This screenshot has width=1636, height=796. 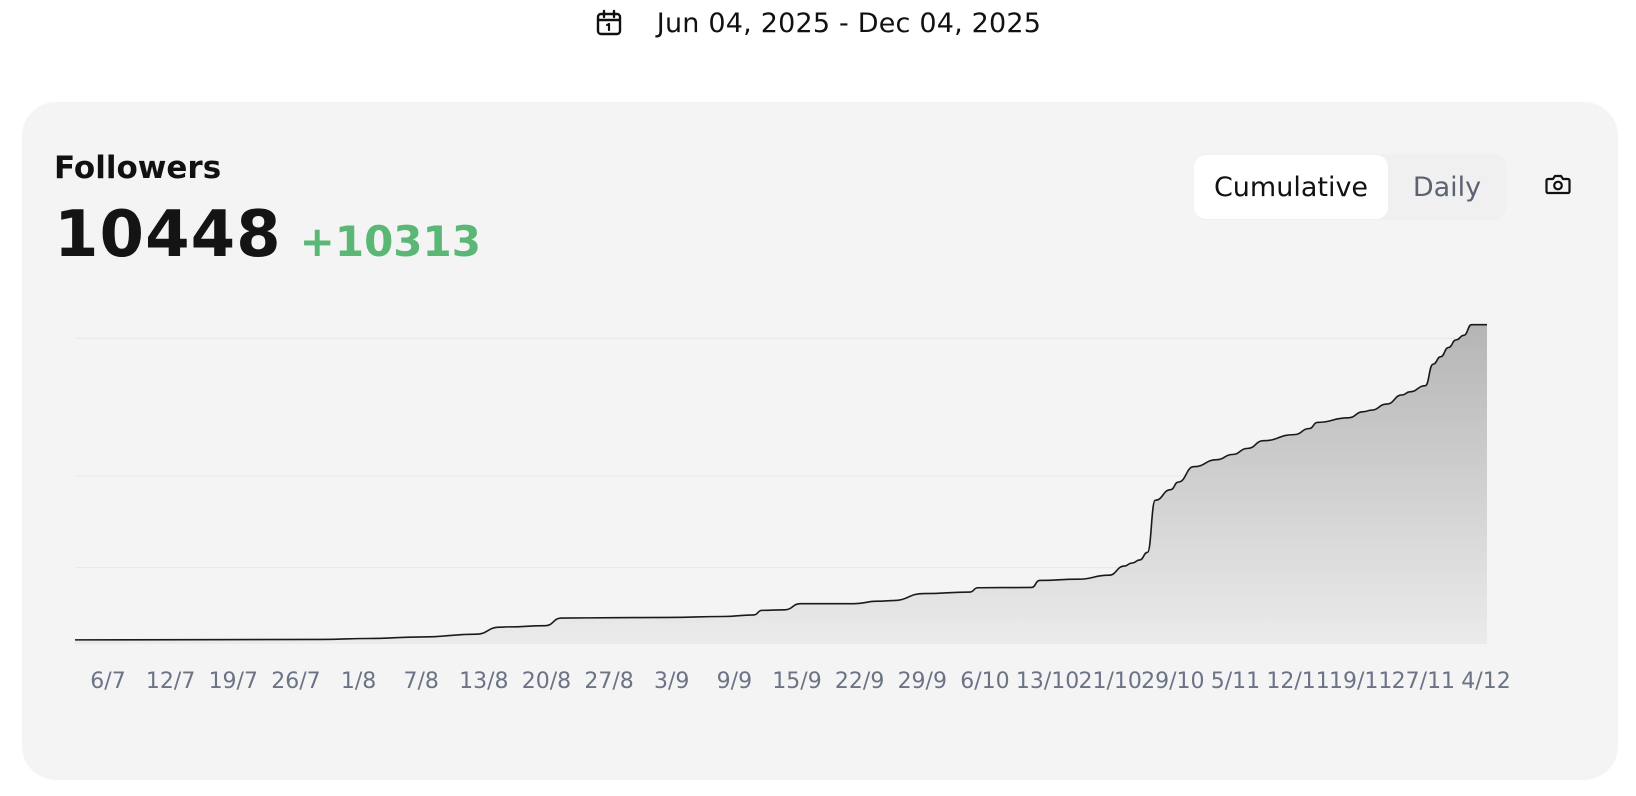 I want to click on x-tick-label: 29/9, so click(x=922, y=681).